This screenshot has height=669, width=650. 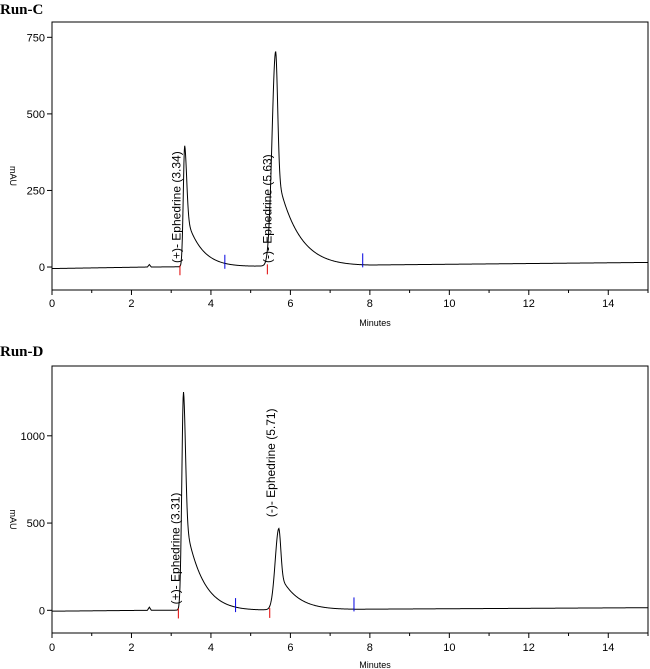 What do you see at coordinates (21, 10) in the screenshot?
I see `run-title: Run-C` at bounding box center [21, 10].